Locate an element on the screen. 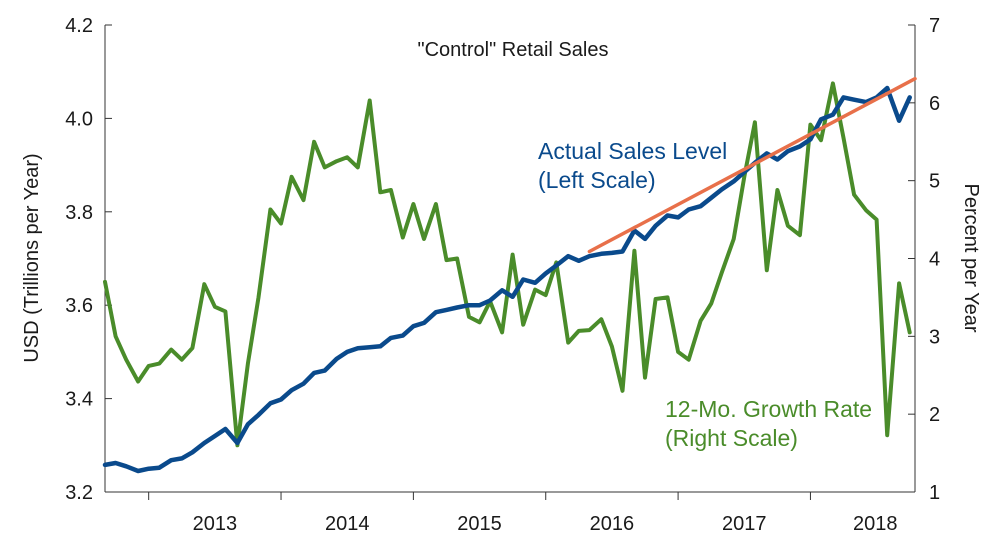  right-axis-title: Percent per Year is located at coordinates (971, 258).